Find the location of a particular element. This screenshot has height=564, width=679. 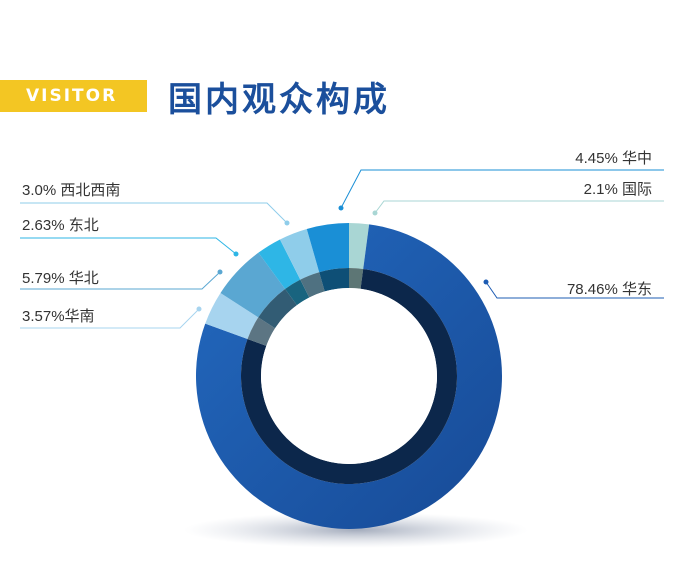

slice-inner-west is located at coordinates (312, 285).